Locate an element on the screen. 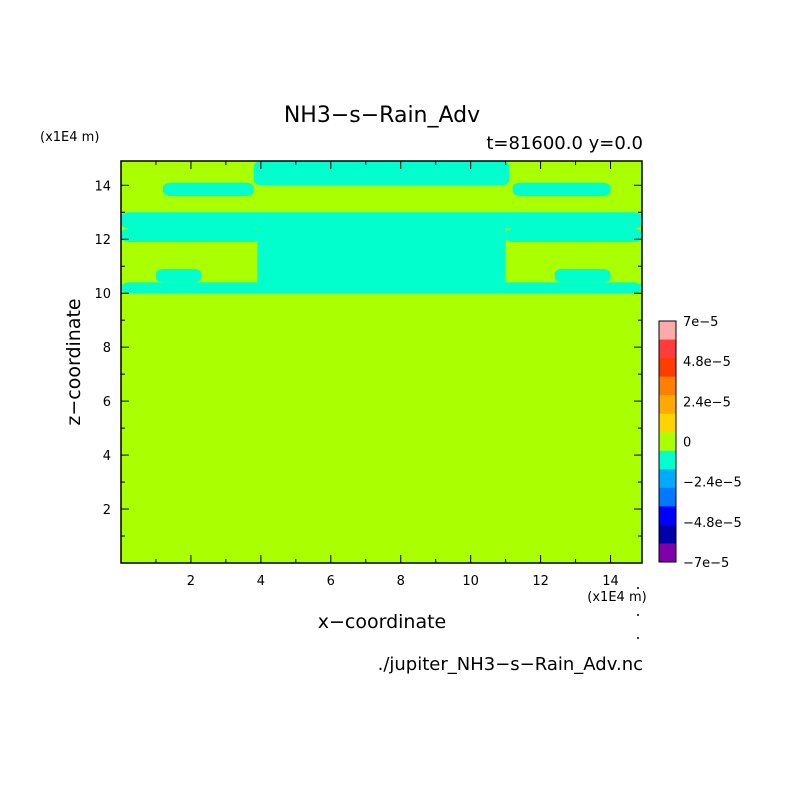 The width and height of the screenshot is (804, 804). y-tick-label: 12 is located at coordinates (102, 240).